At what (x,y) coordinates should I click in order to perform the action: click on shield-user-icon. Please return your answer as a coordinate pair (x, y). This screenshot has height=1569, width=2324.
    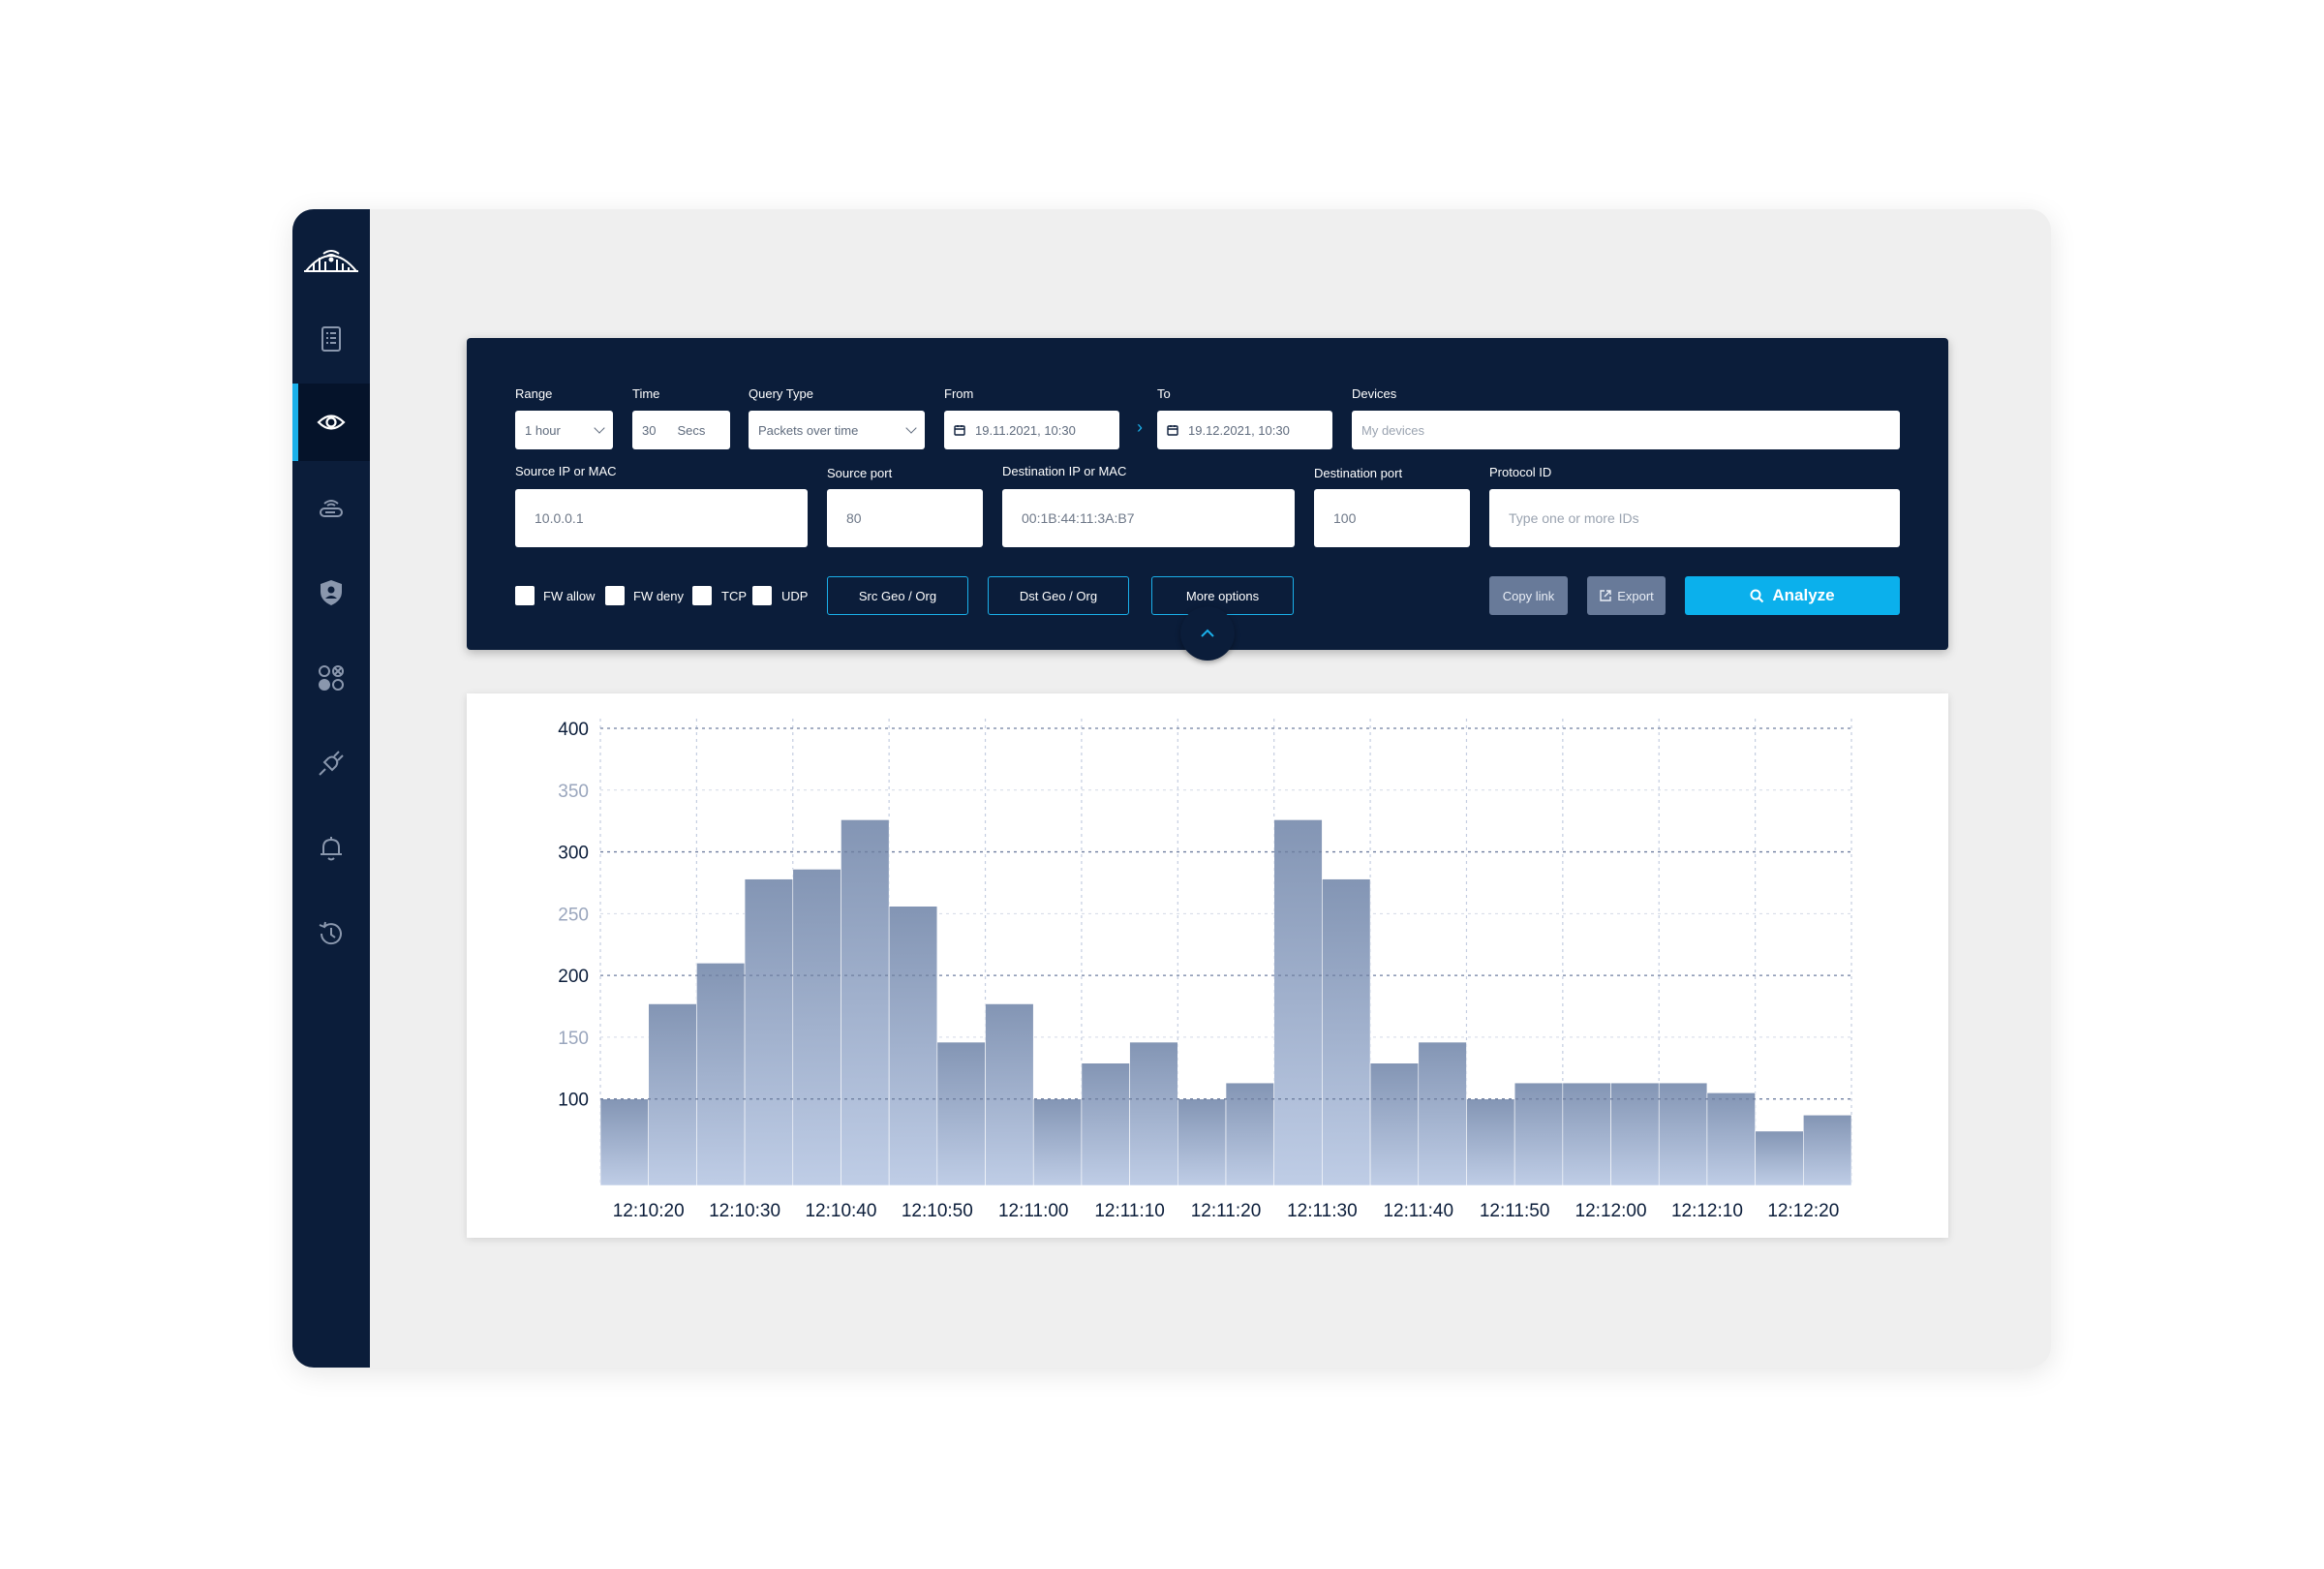
    Looking at the image, I should click on (331, 592).